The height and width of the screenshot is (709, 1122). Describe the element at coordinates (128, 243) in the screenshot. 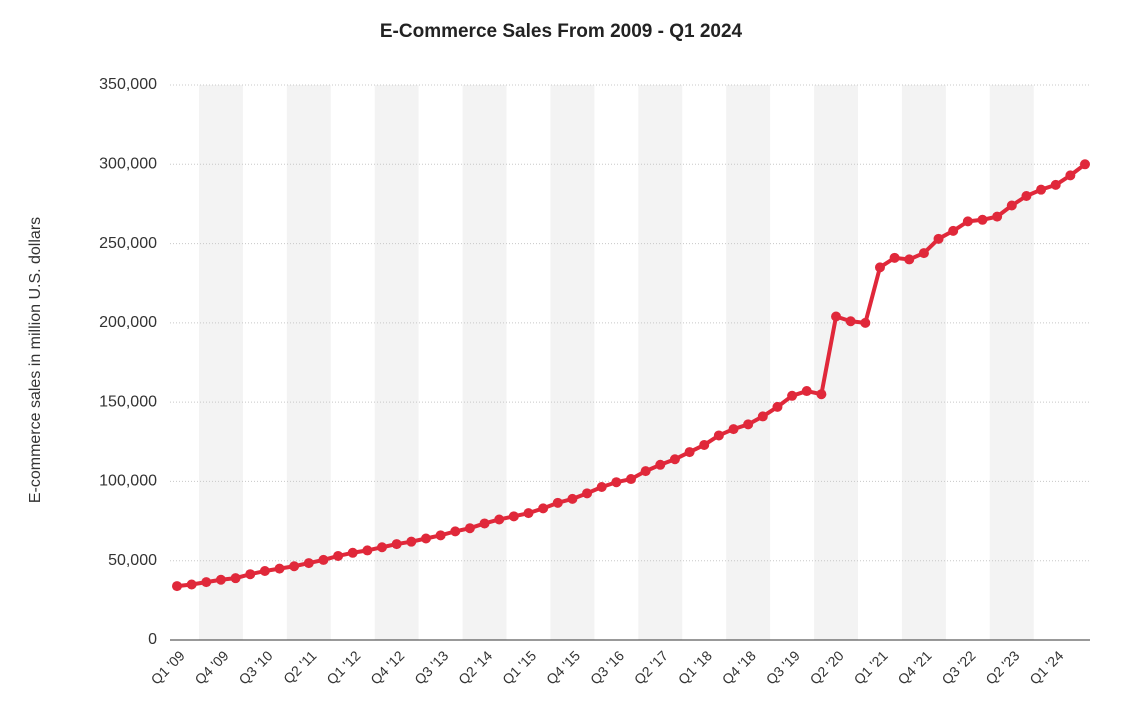

I see `y-tick-label: 250,000` at that location.